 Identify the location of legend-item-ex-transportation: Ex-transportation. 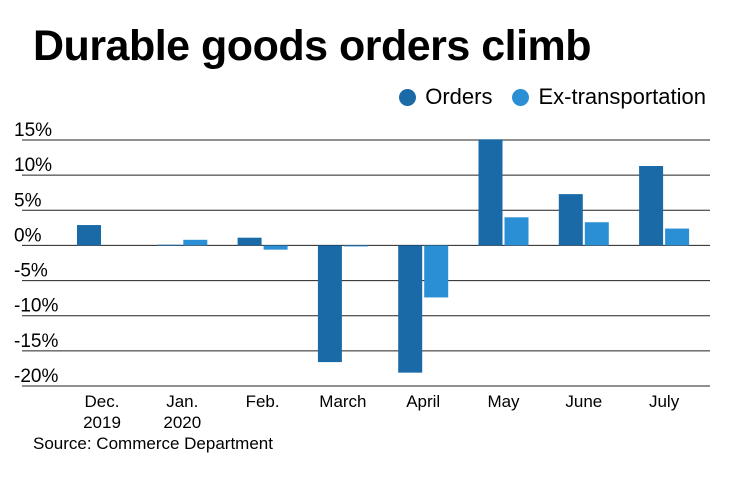
(609, 97).